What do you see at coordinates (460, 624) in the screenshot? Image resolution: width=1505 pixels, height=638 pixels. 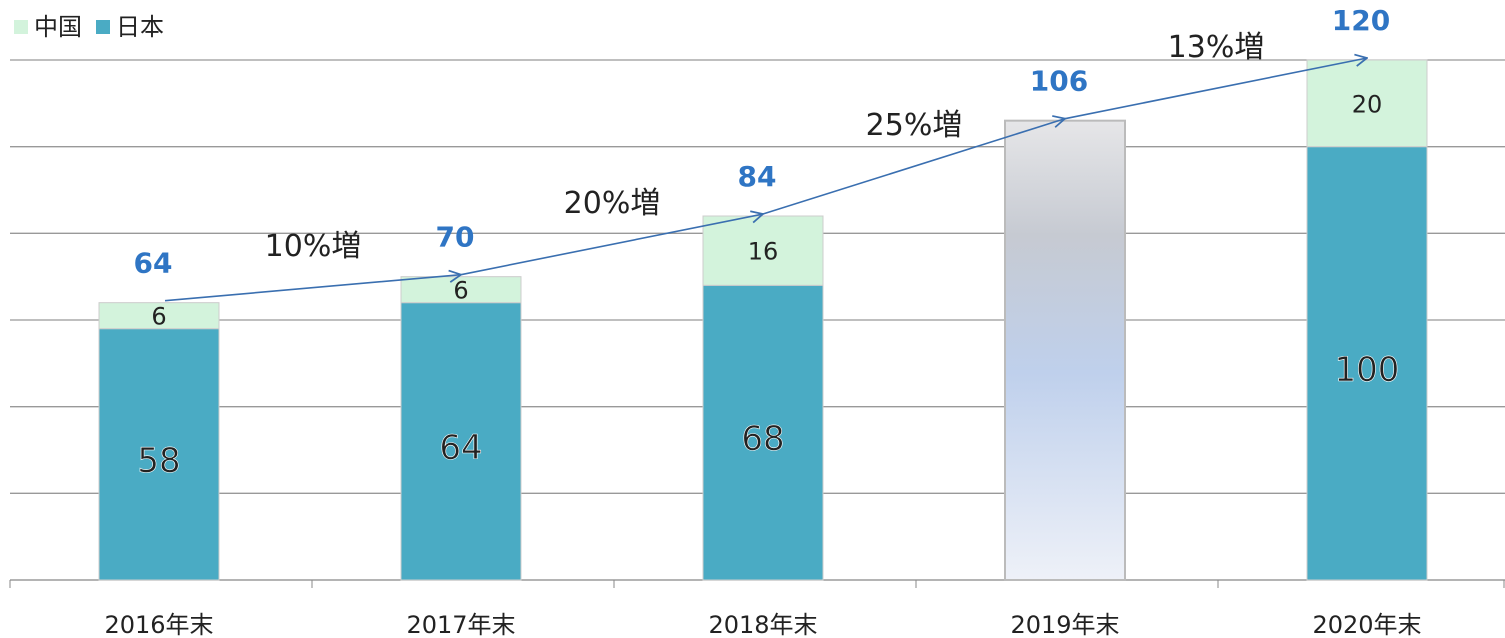 I see `x-tick-label: 2017年末` at bounding box center [460, 624].